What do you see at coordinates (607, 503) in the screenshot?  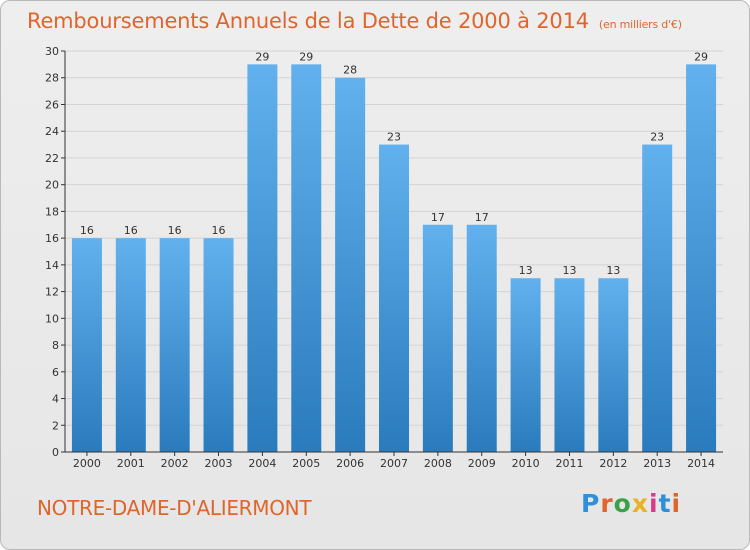 I see `logo-letter: r` at bounding box center [607, 503].